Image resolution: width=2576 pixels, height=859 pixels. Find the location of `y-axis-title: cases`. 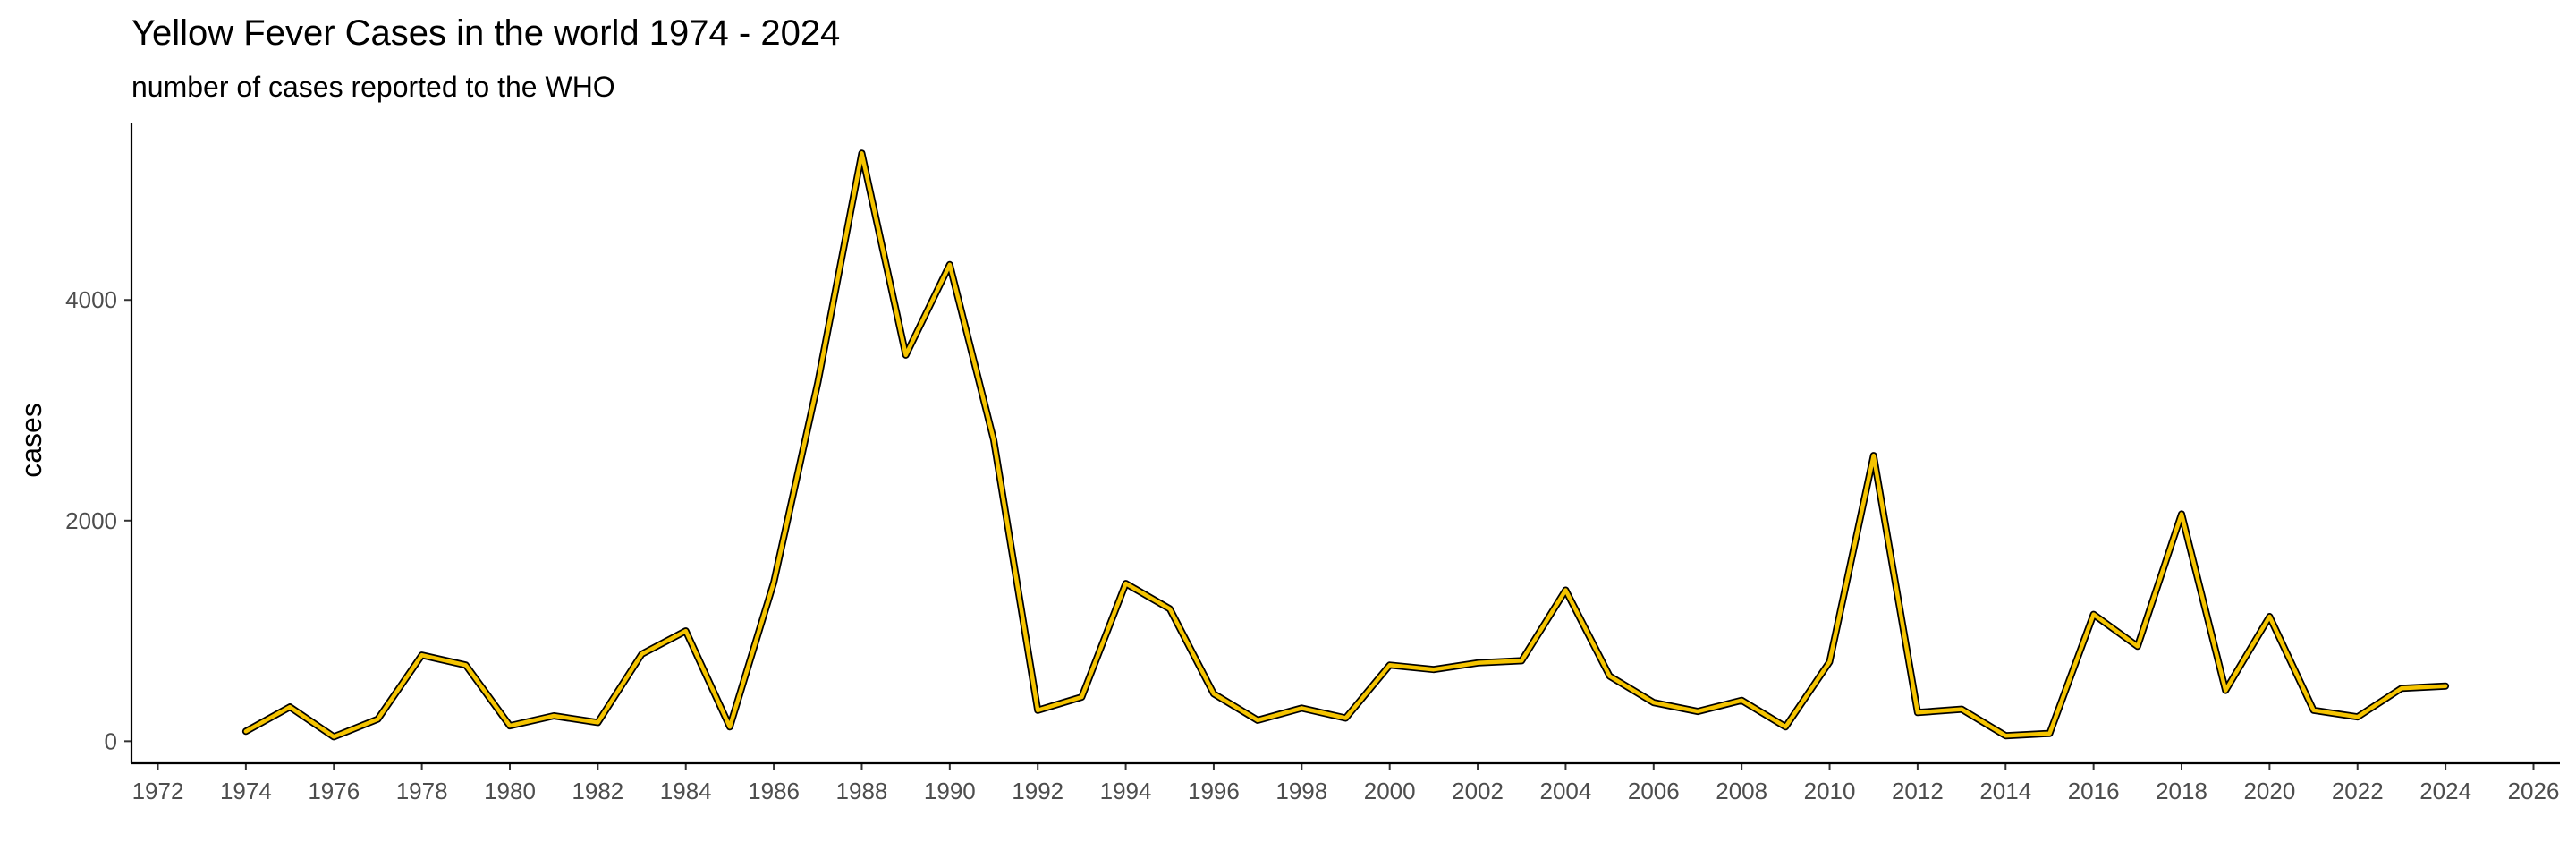

y-axis-title: cases is located at coordinates (31, 440).